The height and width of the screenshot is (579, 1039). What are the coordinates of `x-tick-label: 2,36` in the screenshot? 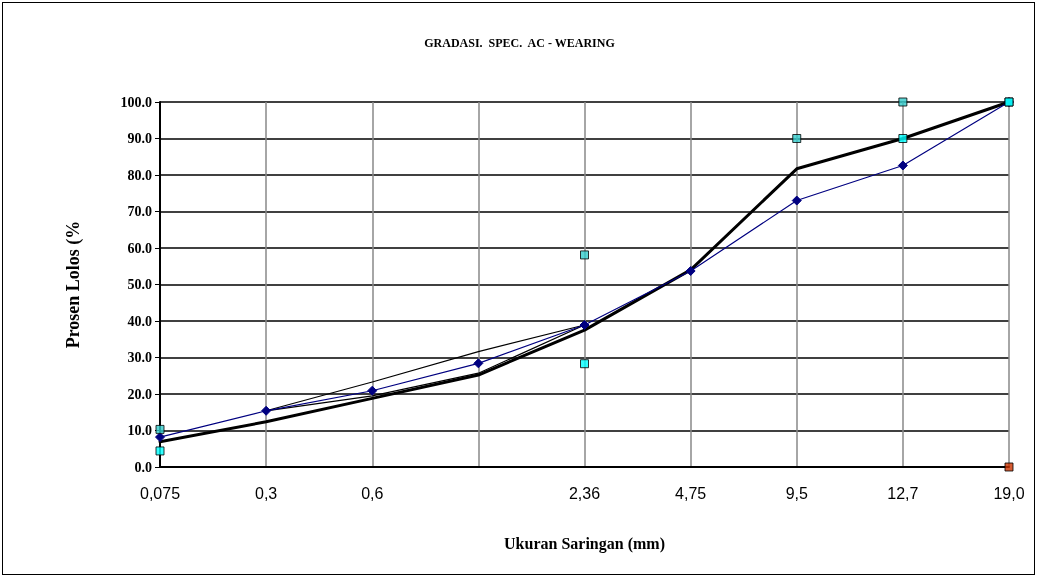 It's located at (584, 493).